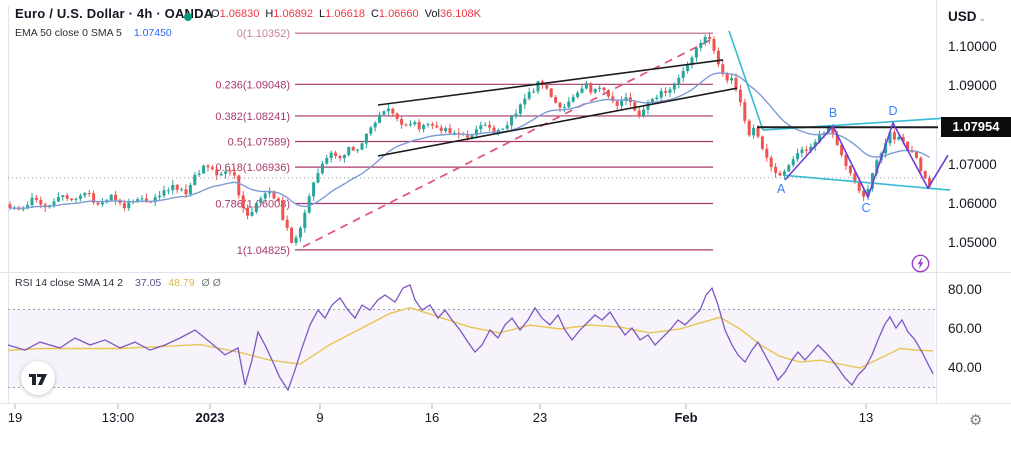 The image size is (1011, 451). What do you see at coordinates (557, 122) in the screenshot?
I see `channel-lower` at bounding box center [557, 122].